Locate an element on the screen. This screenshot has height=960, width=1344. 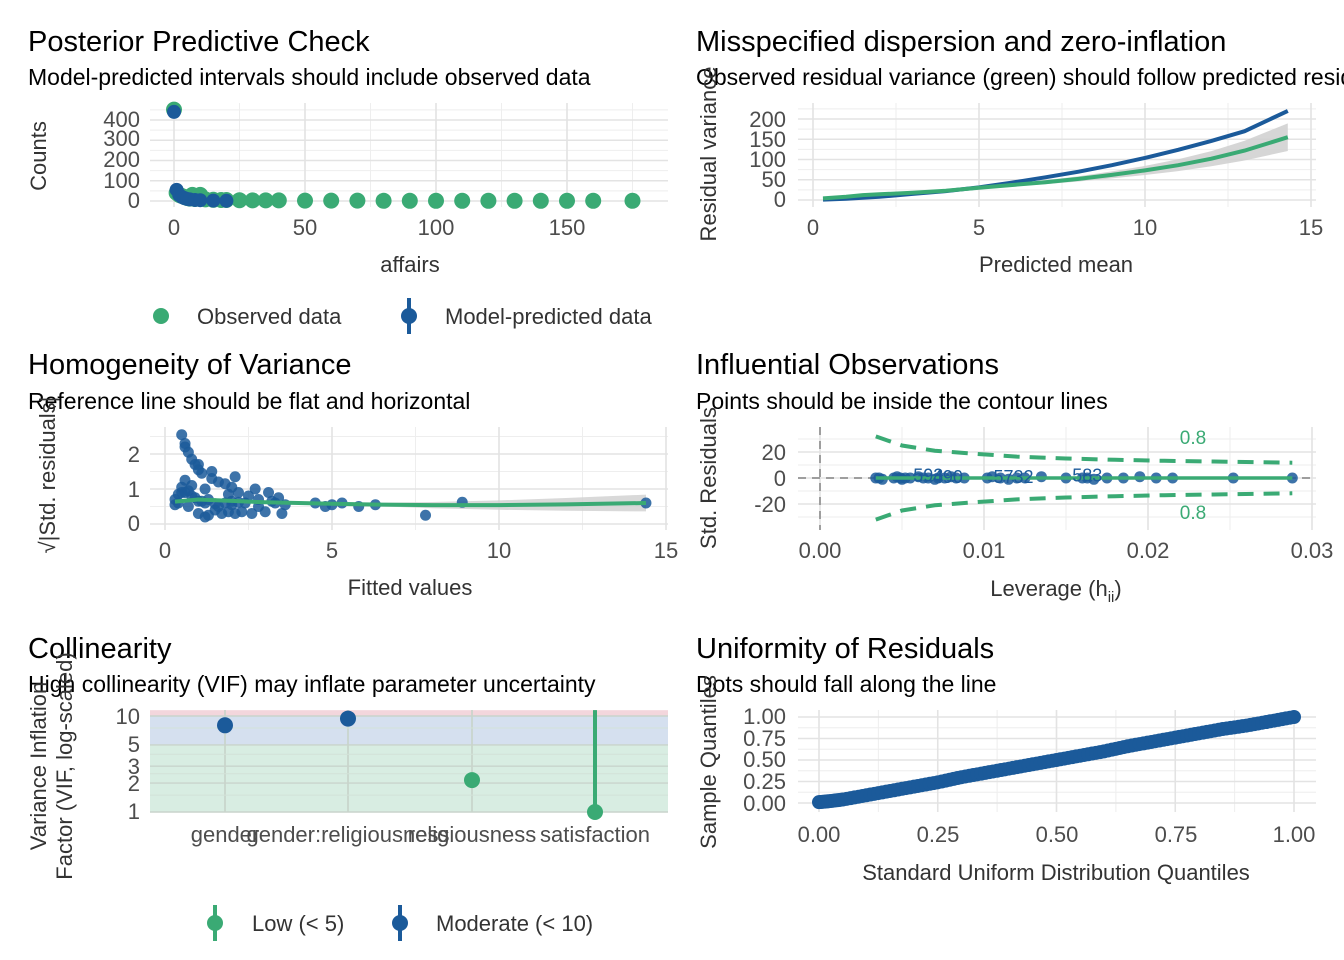
disp-ytick: 150 is located at coordinates (767, 139).